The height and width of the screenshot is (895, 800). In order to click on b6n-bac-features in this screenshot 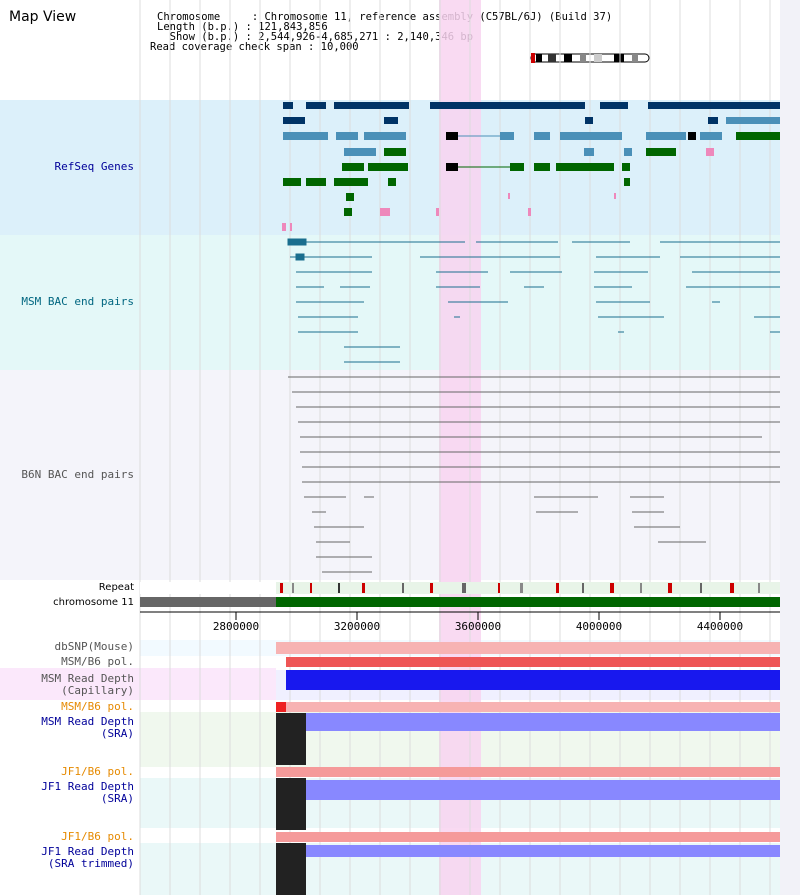, I will do `click(534, 474)`.